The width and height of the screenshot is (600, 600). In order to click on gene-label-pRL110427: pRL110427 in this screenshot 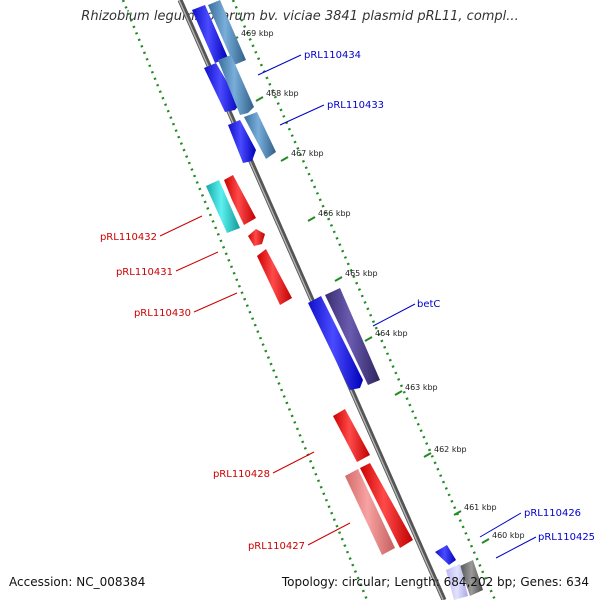, I will do `click(276, 546)`.